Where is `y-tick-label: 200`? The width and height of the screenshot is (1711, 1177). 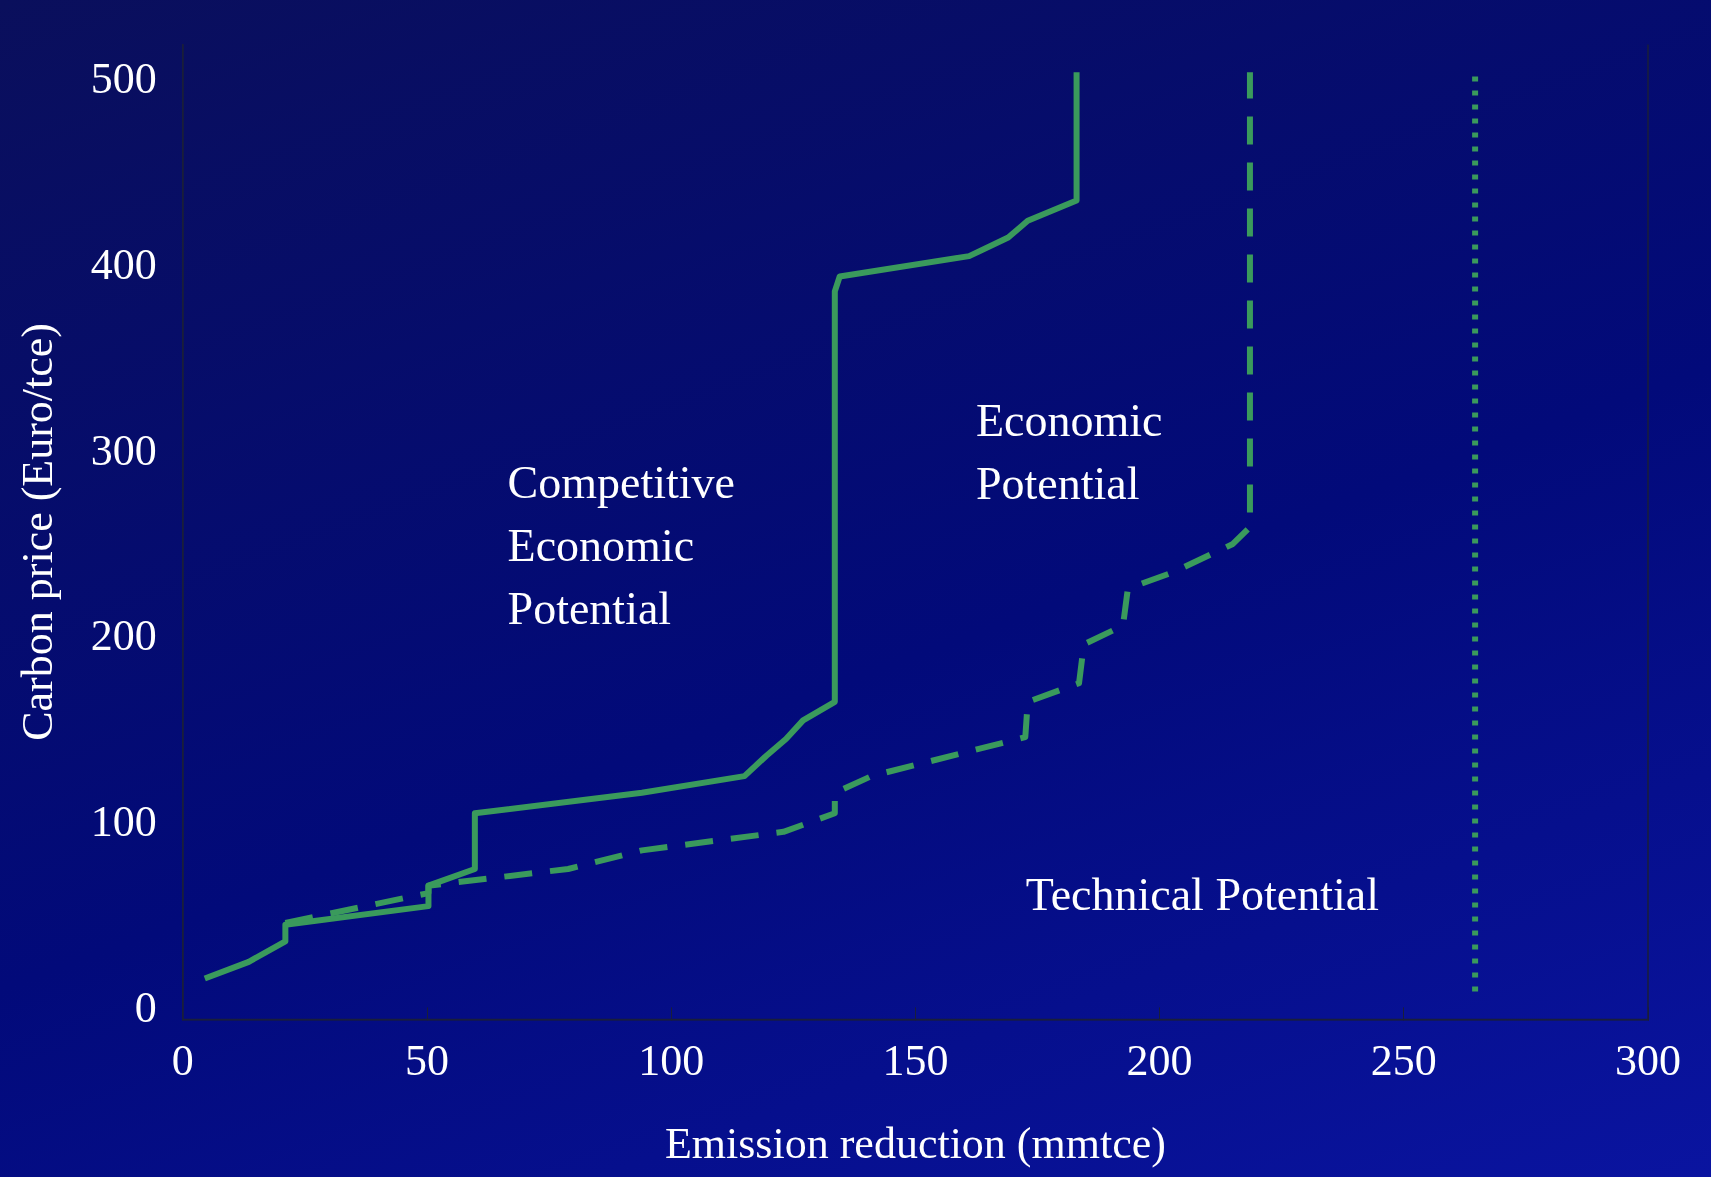
y-tick-label: 200 is located at coordinates (123, 636).